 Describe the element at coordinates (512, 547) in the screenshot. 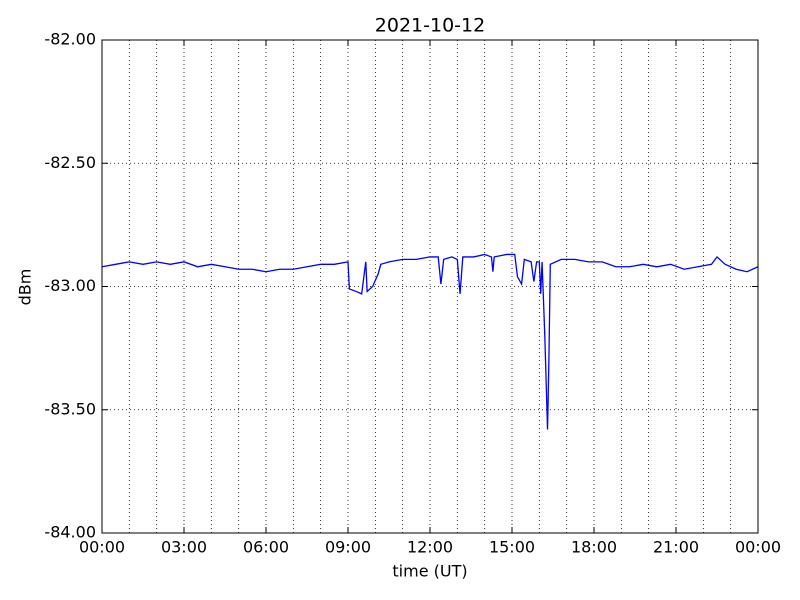

I see `x-tick-label: 15:00` at that location.